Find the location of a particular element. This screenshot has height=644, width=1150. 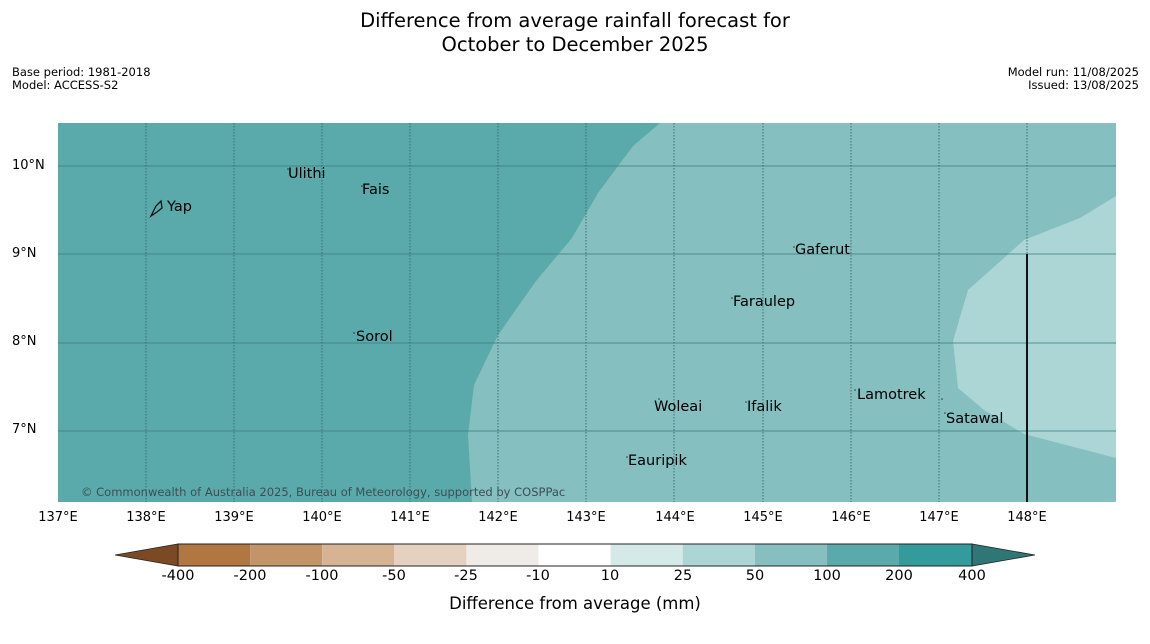

colorbar-tick: -50 is located at coordinates (394, 576).